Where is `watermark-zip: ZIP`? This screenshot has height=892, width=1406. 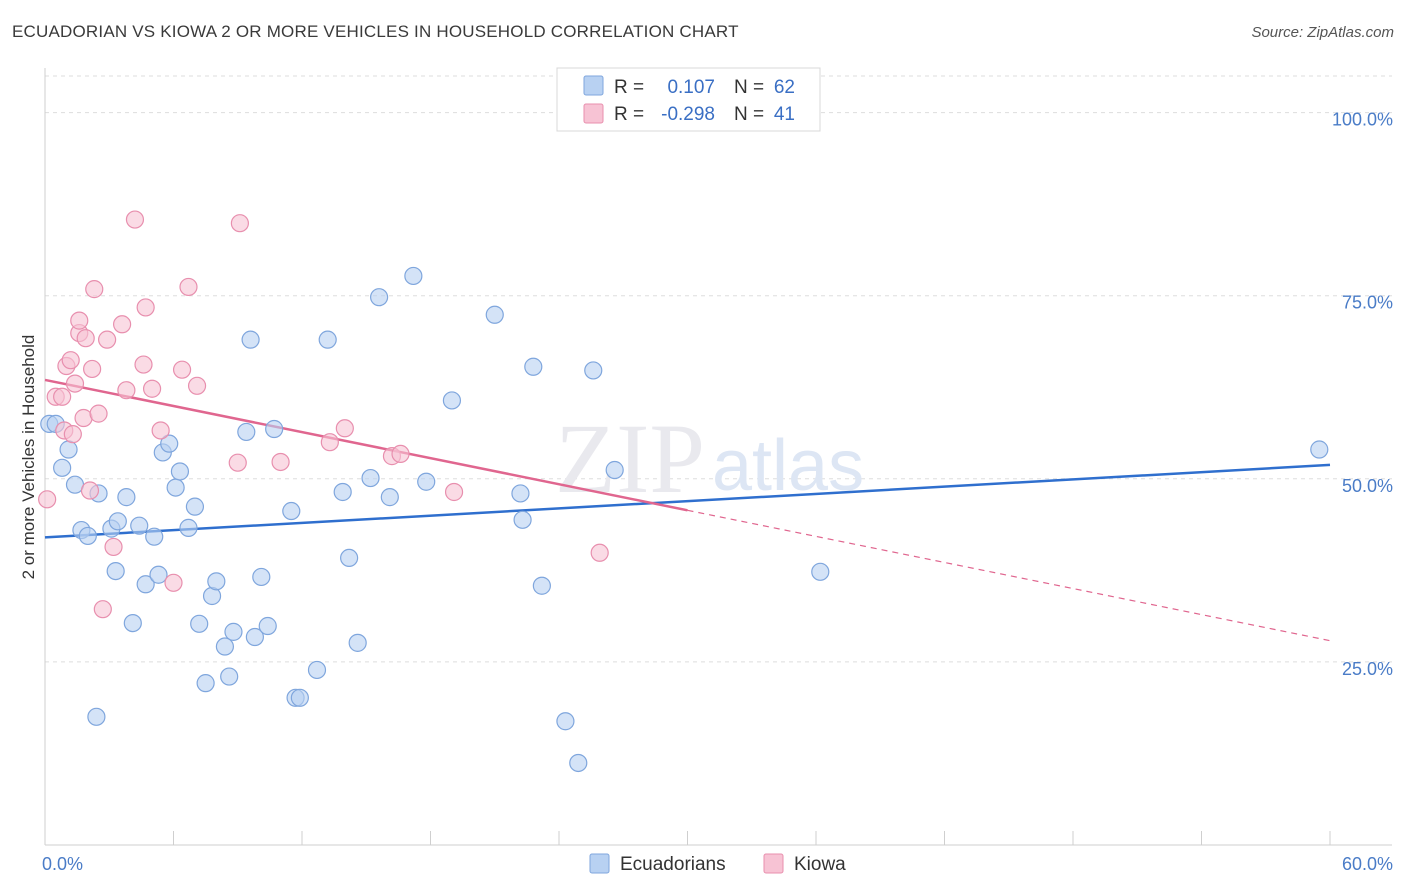
watermark-zip: ZIP is located at coordinates (630, 458).